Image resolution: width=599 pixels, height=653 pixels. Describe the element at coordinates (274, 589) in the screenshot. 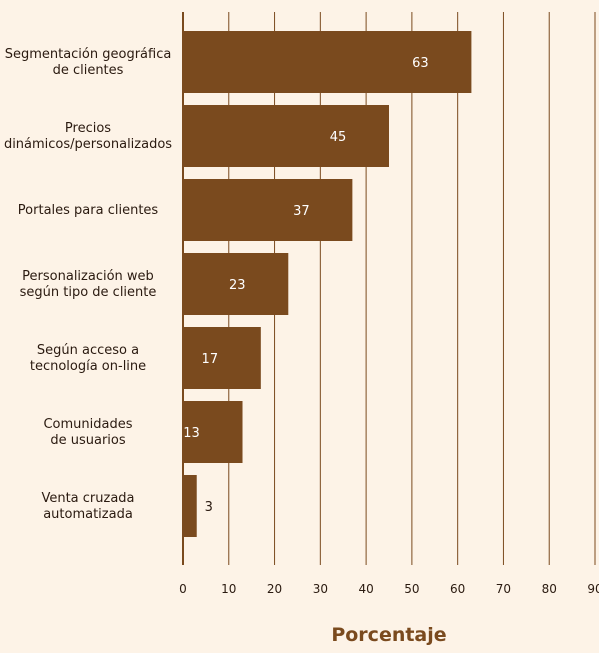

I see `x-tick-label: 20` at that location.